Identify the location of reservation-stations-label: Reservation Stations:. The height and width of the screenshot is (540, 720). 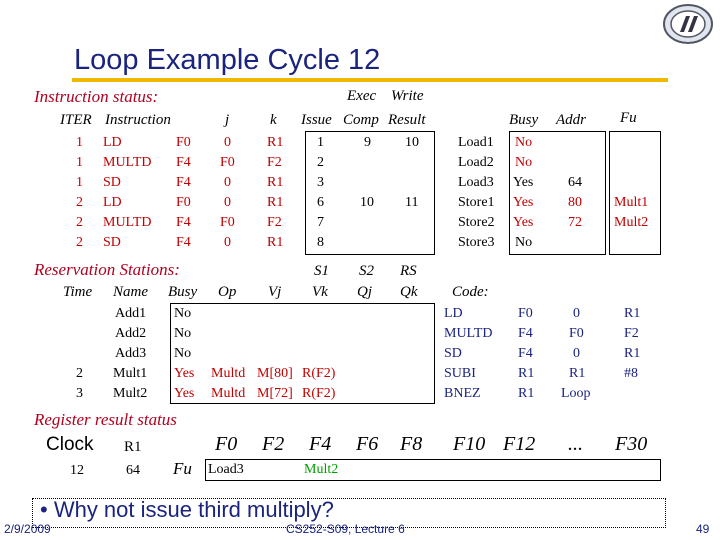
(107, 269).